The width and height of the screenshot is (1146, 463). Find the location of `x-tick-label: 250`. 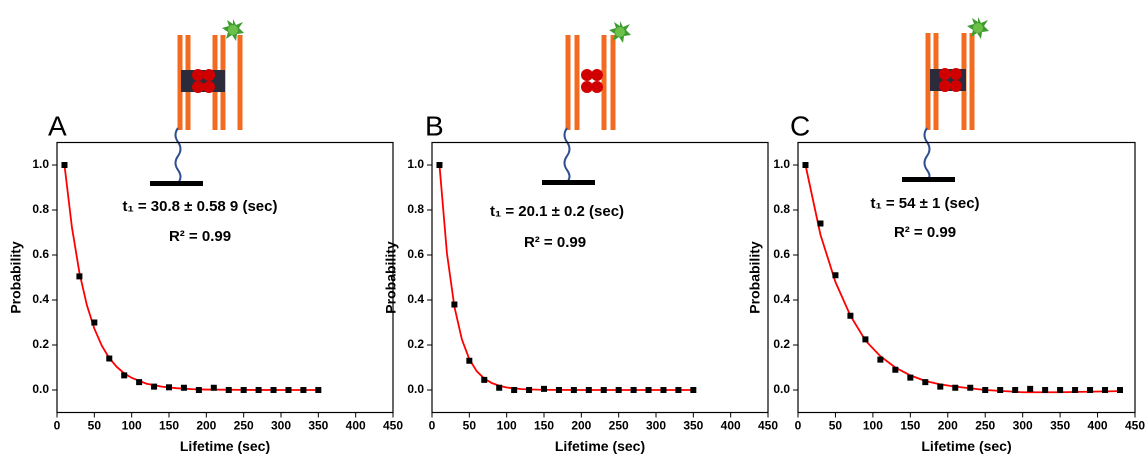

x-tick-label: 250 is located at coordinates (619, 426).